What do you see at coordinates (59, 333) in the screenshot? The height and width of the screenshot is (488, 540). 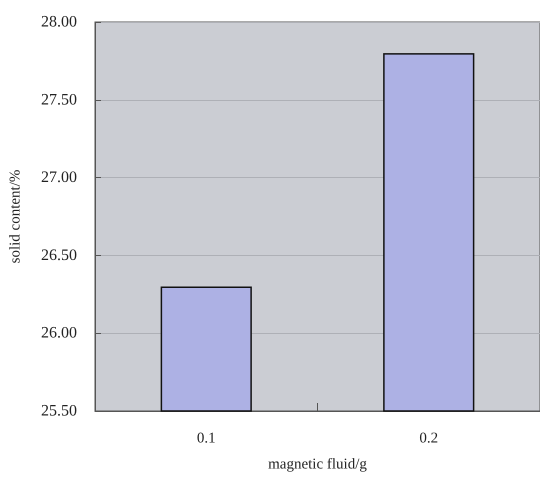 I see `y-tick-label: 26.00` at bounding box center [59, 333].